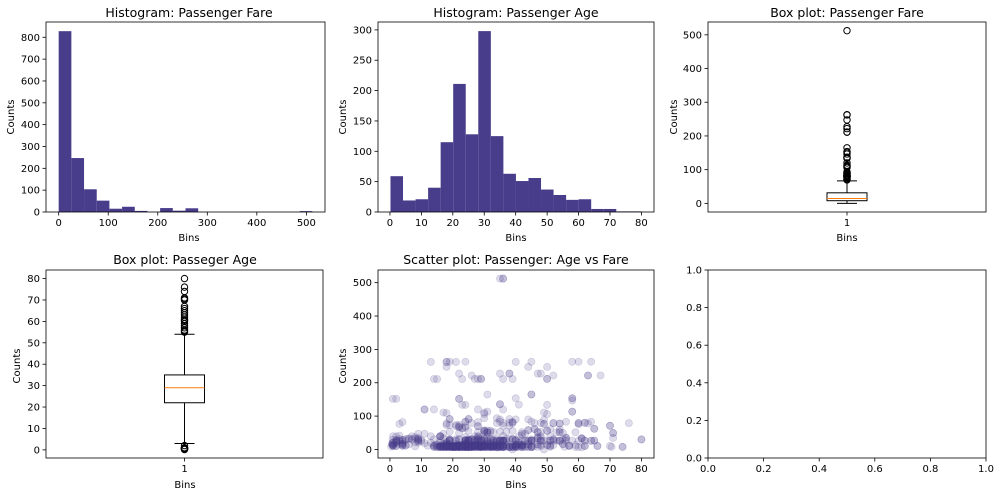 This screenshot has width=1000, height=496. Describe the element at coordinates (33, 300) in the screenshot. I see `age-boxplot-ytick-label: 70` at that location.